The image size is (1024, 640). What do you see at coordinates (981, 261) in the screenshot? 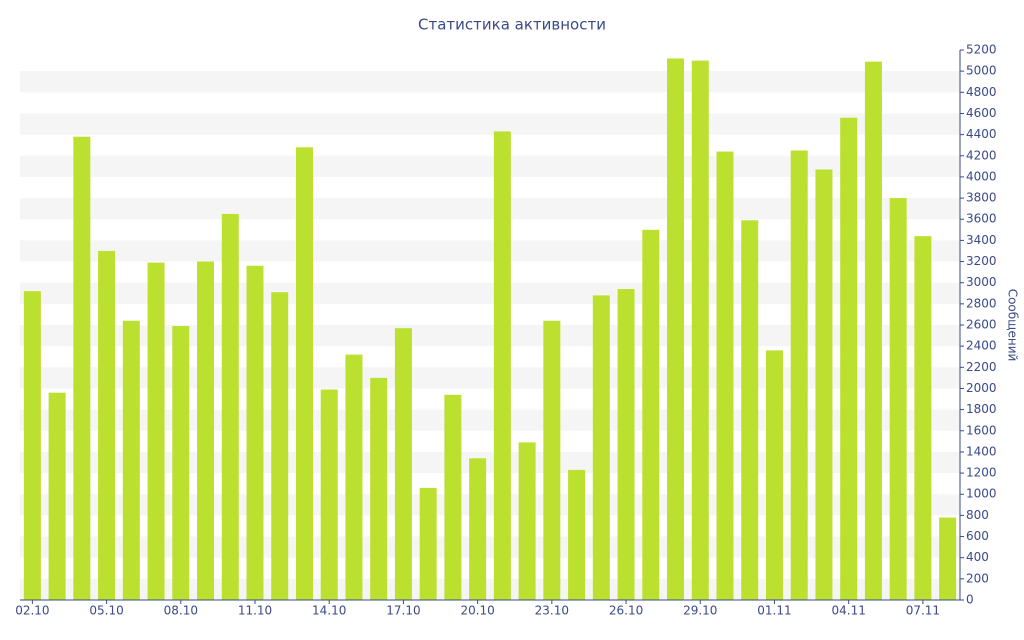
I see `y-tick-label: 3200` at bounding box center [981, 261].